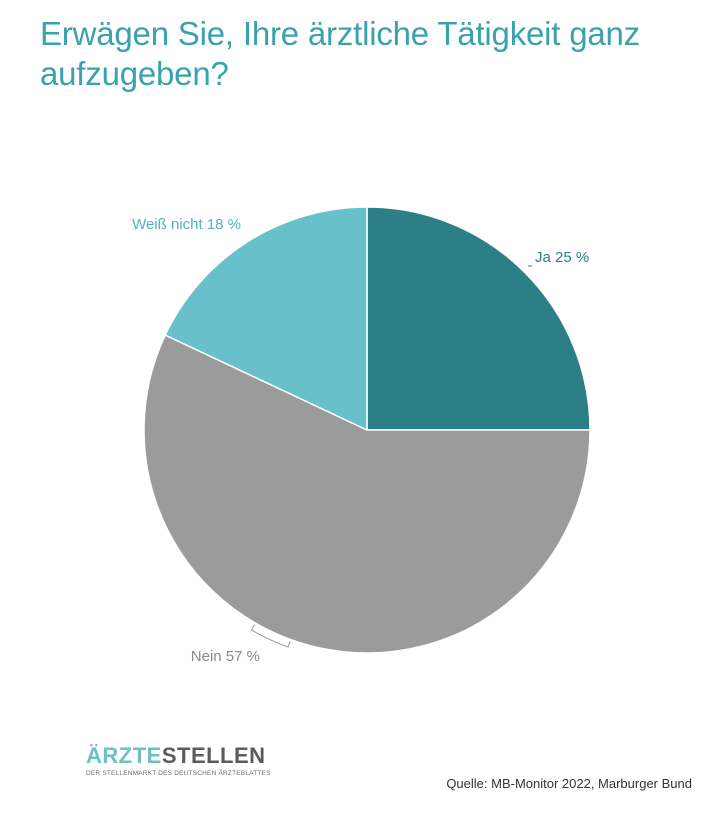  I want to click on logo-wordmark-part2: STELLEN, so click(213, 755).